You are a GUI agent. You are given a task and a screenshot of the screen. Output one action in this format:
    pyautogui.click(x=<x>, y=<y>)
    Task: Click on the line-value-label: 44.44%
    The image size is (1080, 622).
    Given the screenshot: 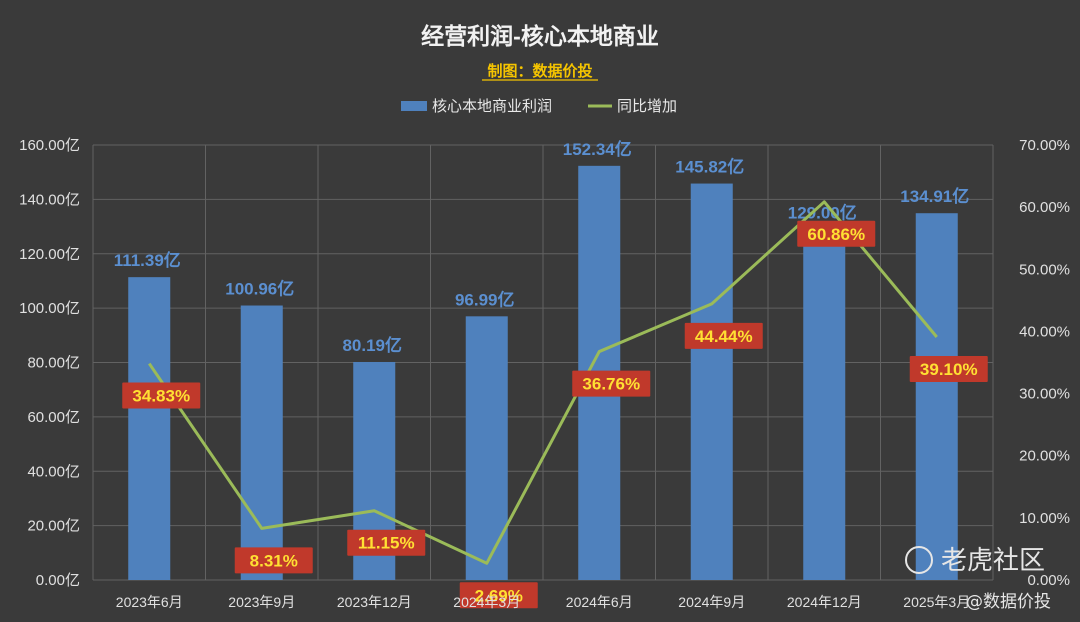 What is the action you would take?
    pyautogui.click(x=724, y=336)
    